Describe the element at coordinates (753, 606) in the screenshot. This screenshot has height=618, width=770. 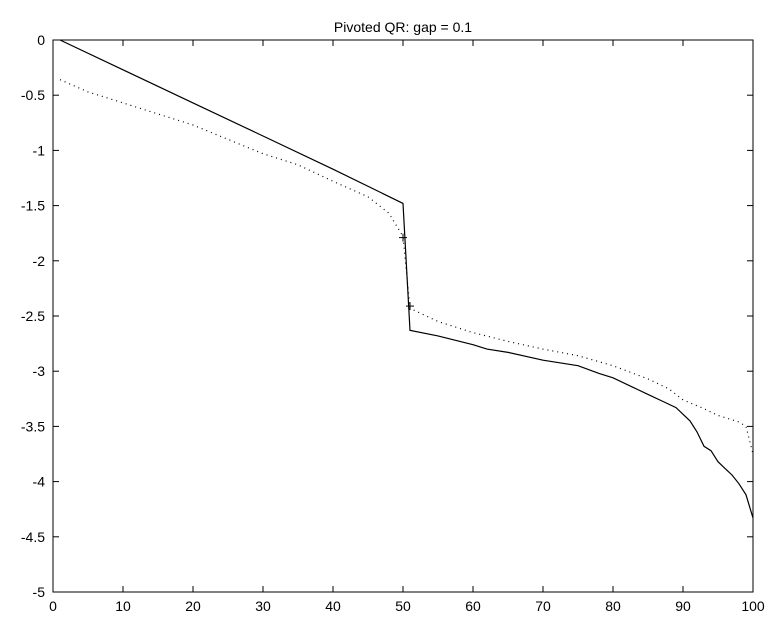
I see `x-tick-label: 100` at that location.